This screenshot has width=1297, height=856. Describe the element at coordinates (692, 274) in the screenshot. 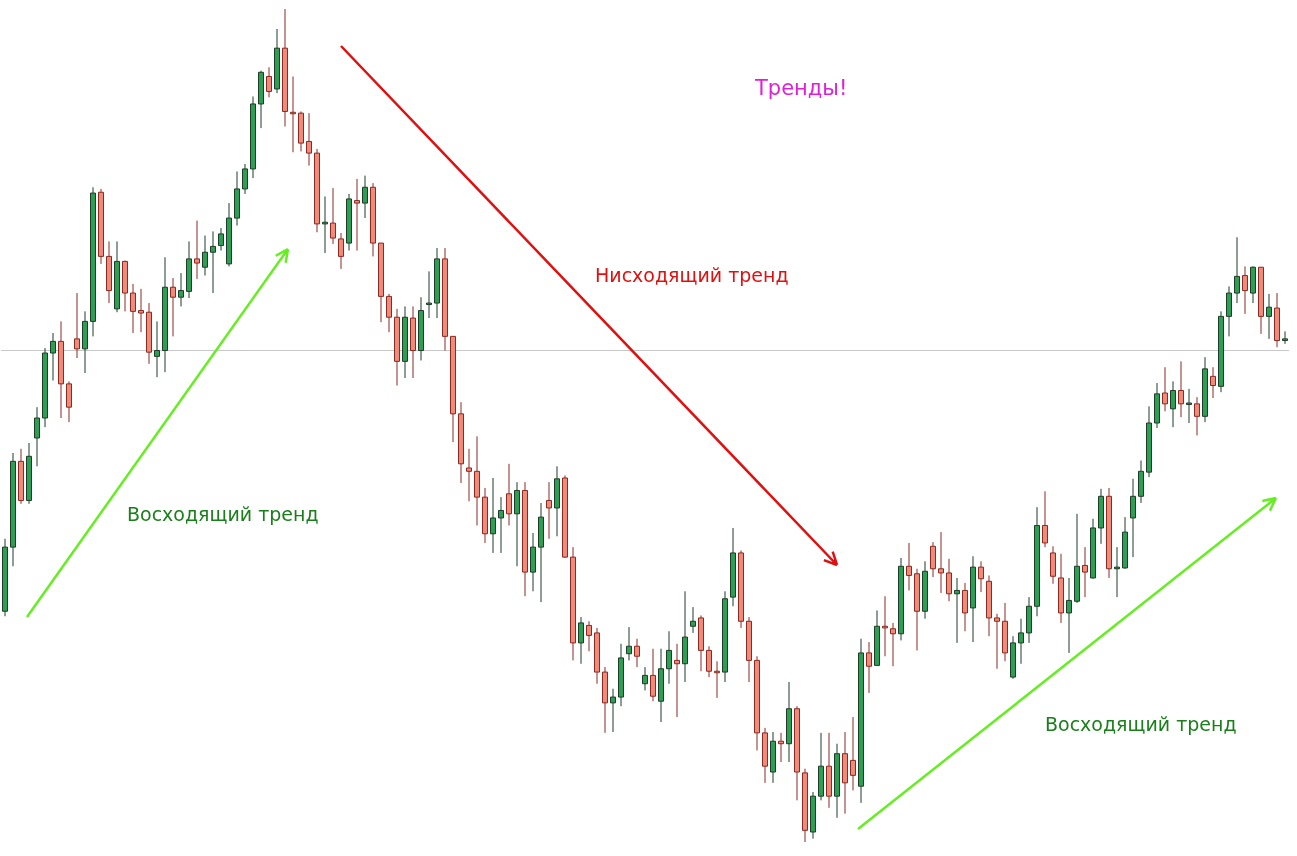

I see `annotation: Нисходящий тренд` at that location.